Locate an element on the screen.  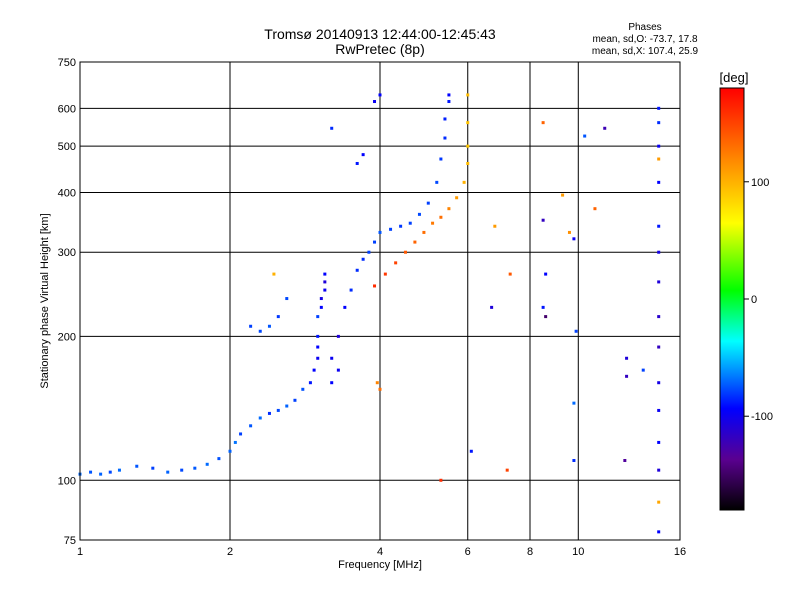
y-tick-label: 500 is located at coordinates (67, 147).